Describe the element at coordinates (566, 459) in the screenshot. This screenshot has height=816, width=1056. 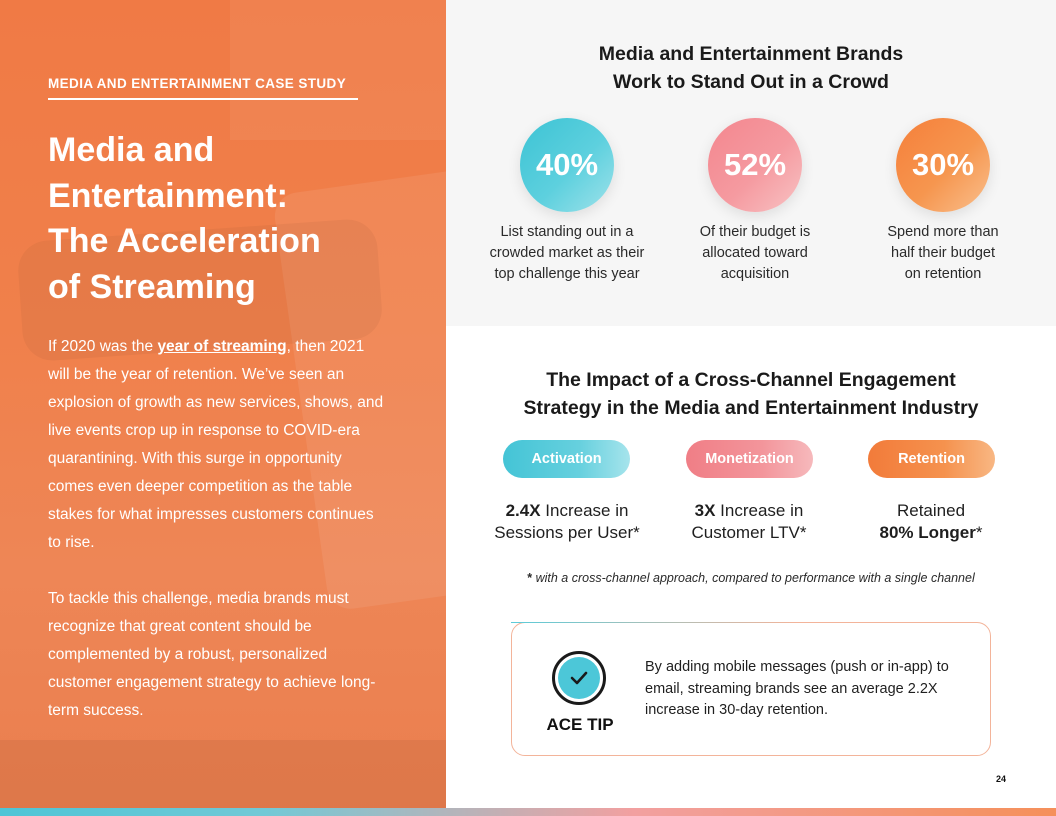
I see `activation-pill: Activation` at that location.